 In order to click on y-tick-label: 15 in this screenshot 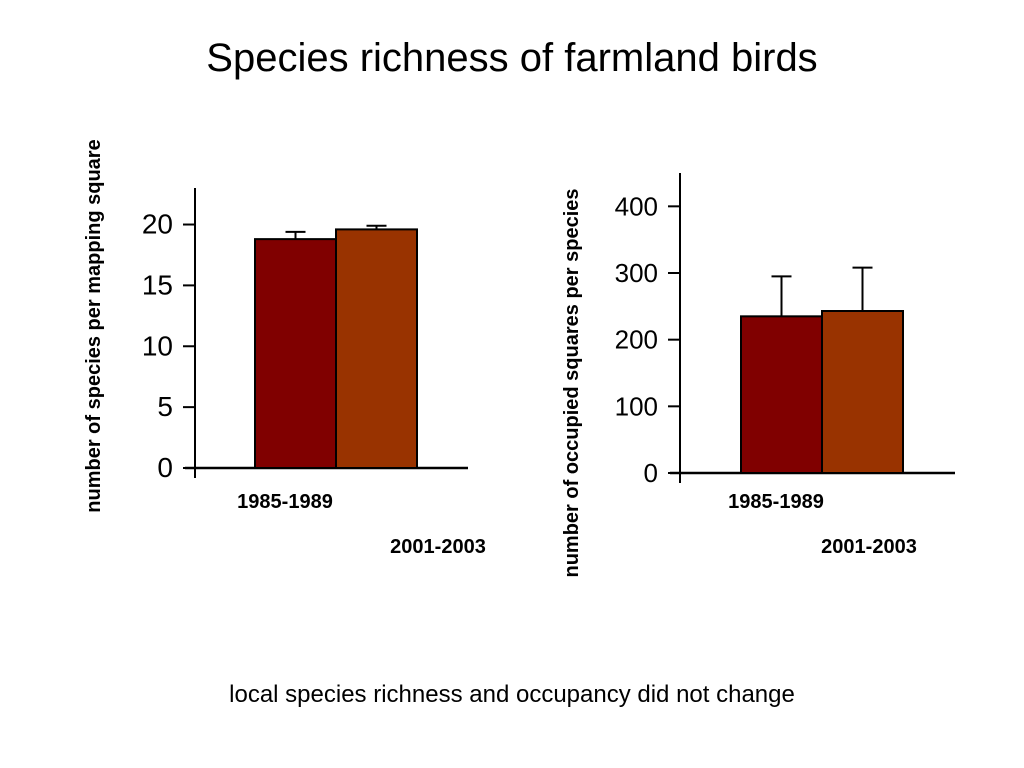, I will do `click(157, 284)`.